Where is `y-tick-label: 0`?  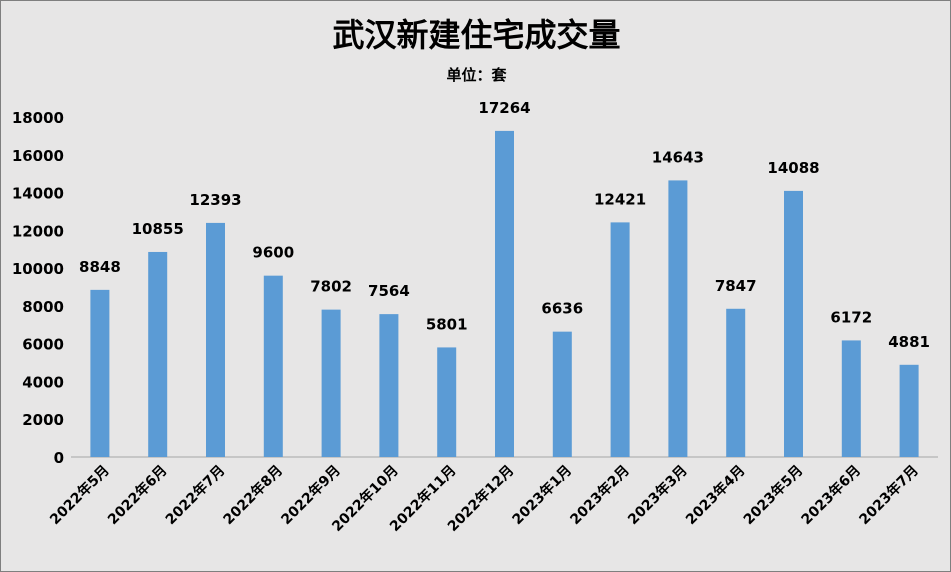 y-tick-label: 0 is located at coordinates (59, 458).